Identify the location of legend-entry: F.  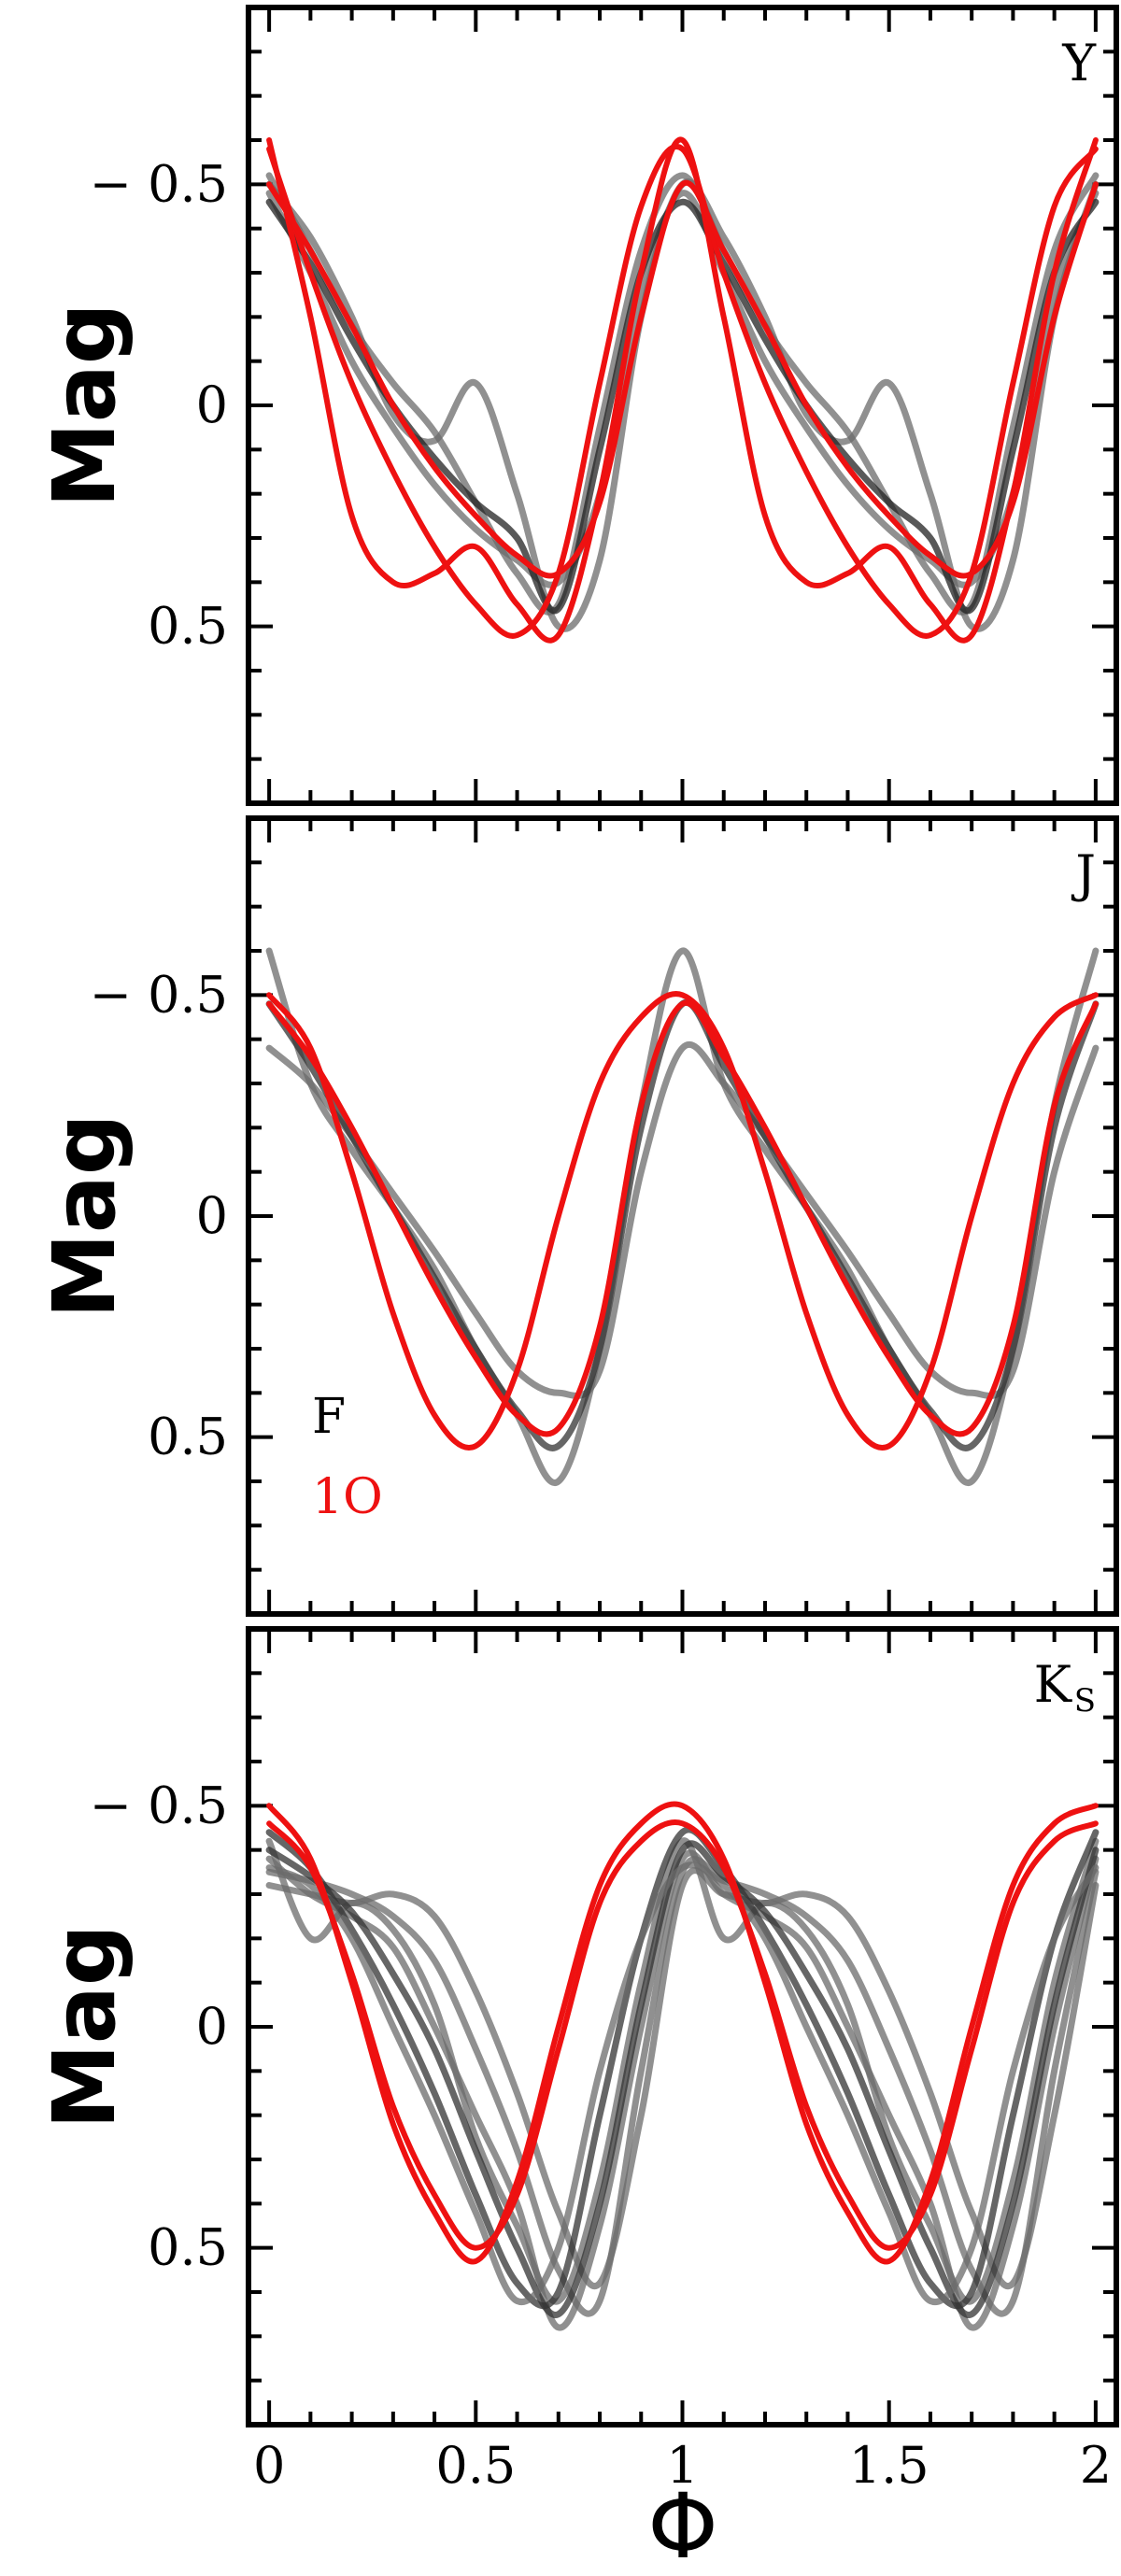
(329, 1417).